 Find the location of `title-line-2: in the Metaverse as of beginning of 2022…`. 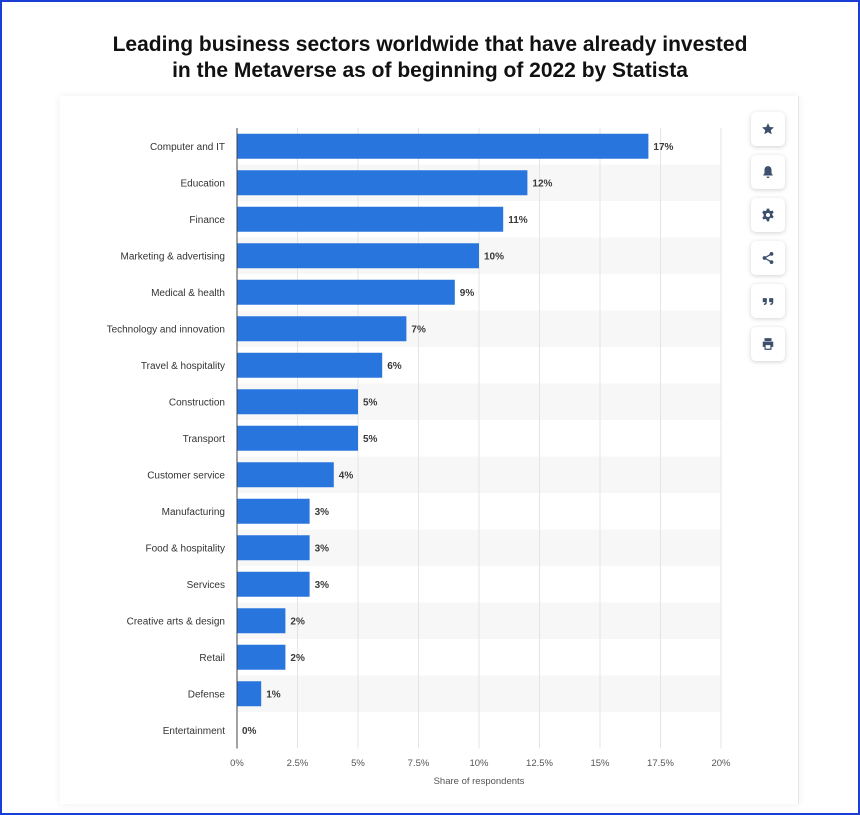

title-line-2: in the Metaverse as of beginning of 2022… is located at coordinates (430, 70).